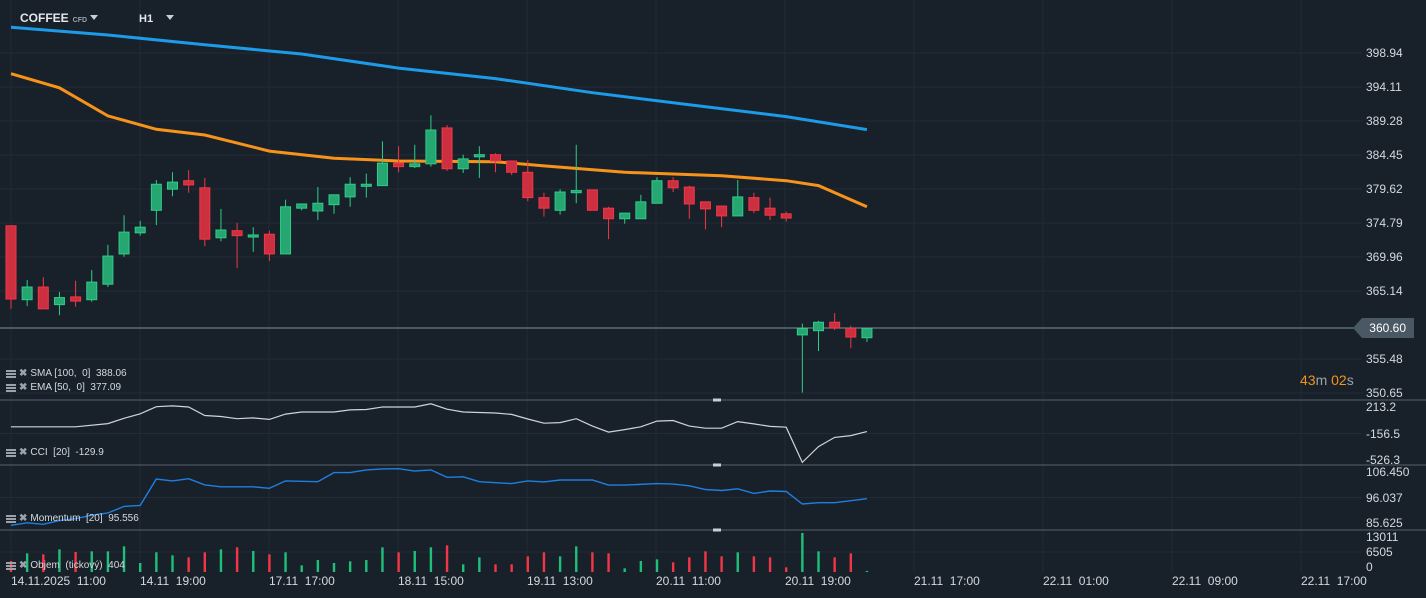 The height and width of the screenshot is (598, 1426). I want to click on momentum-axis-label: 106.450, so click(1388, 472).